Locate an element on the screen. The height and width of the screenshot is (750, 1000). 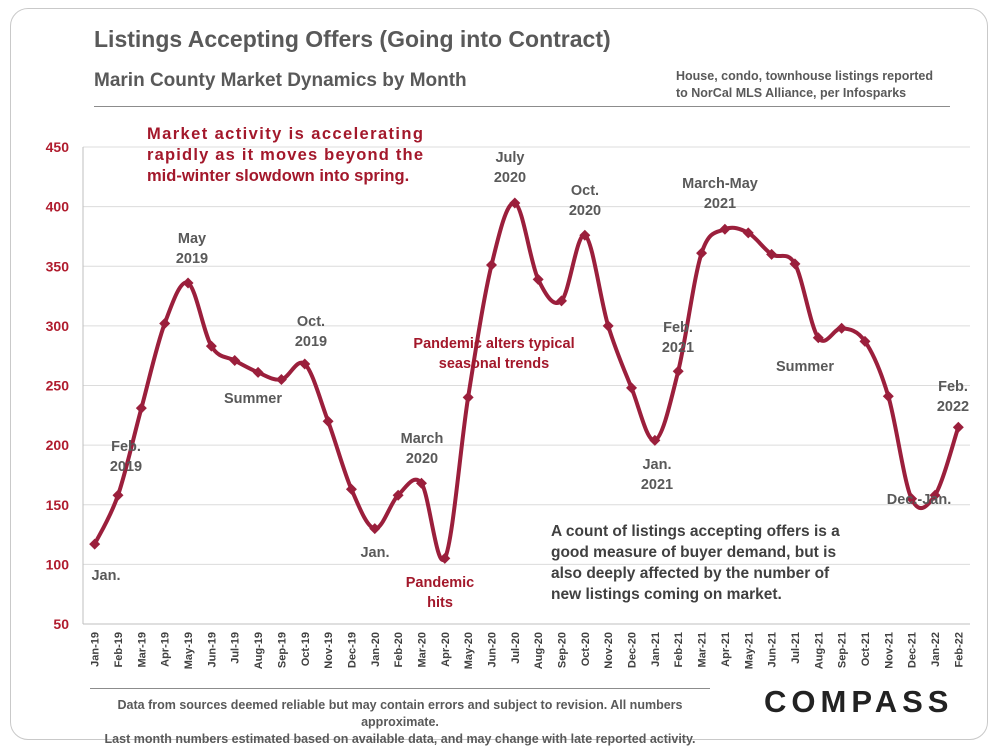
header-divider is located at coordinates (522, 106).